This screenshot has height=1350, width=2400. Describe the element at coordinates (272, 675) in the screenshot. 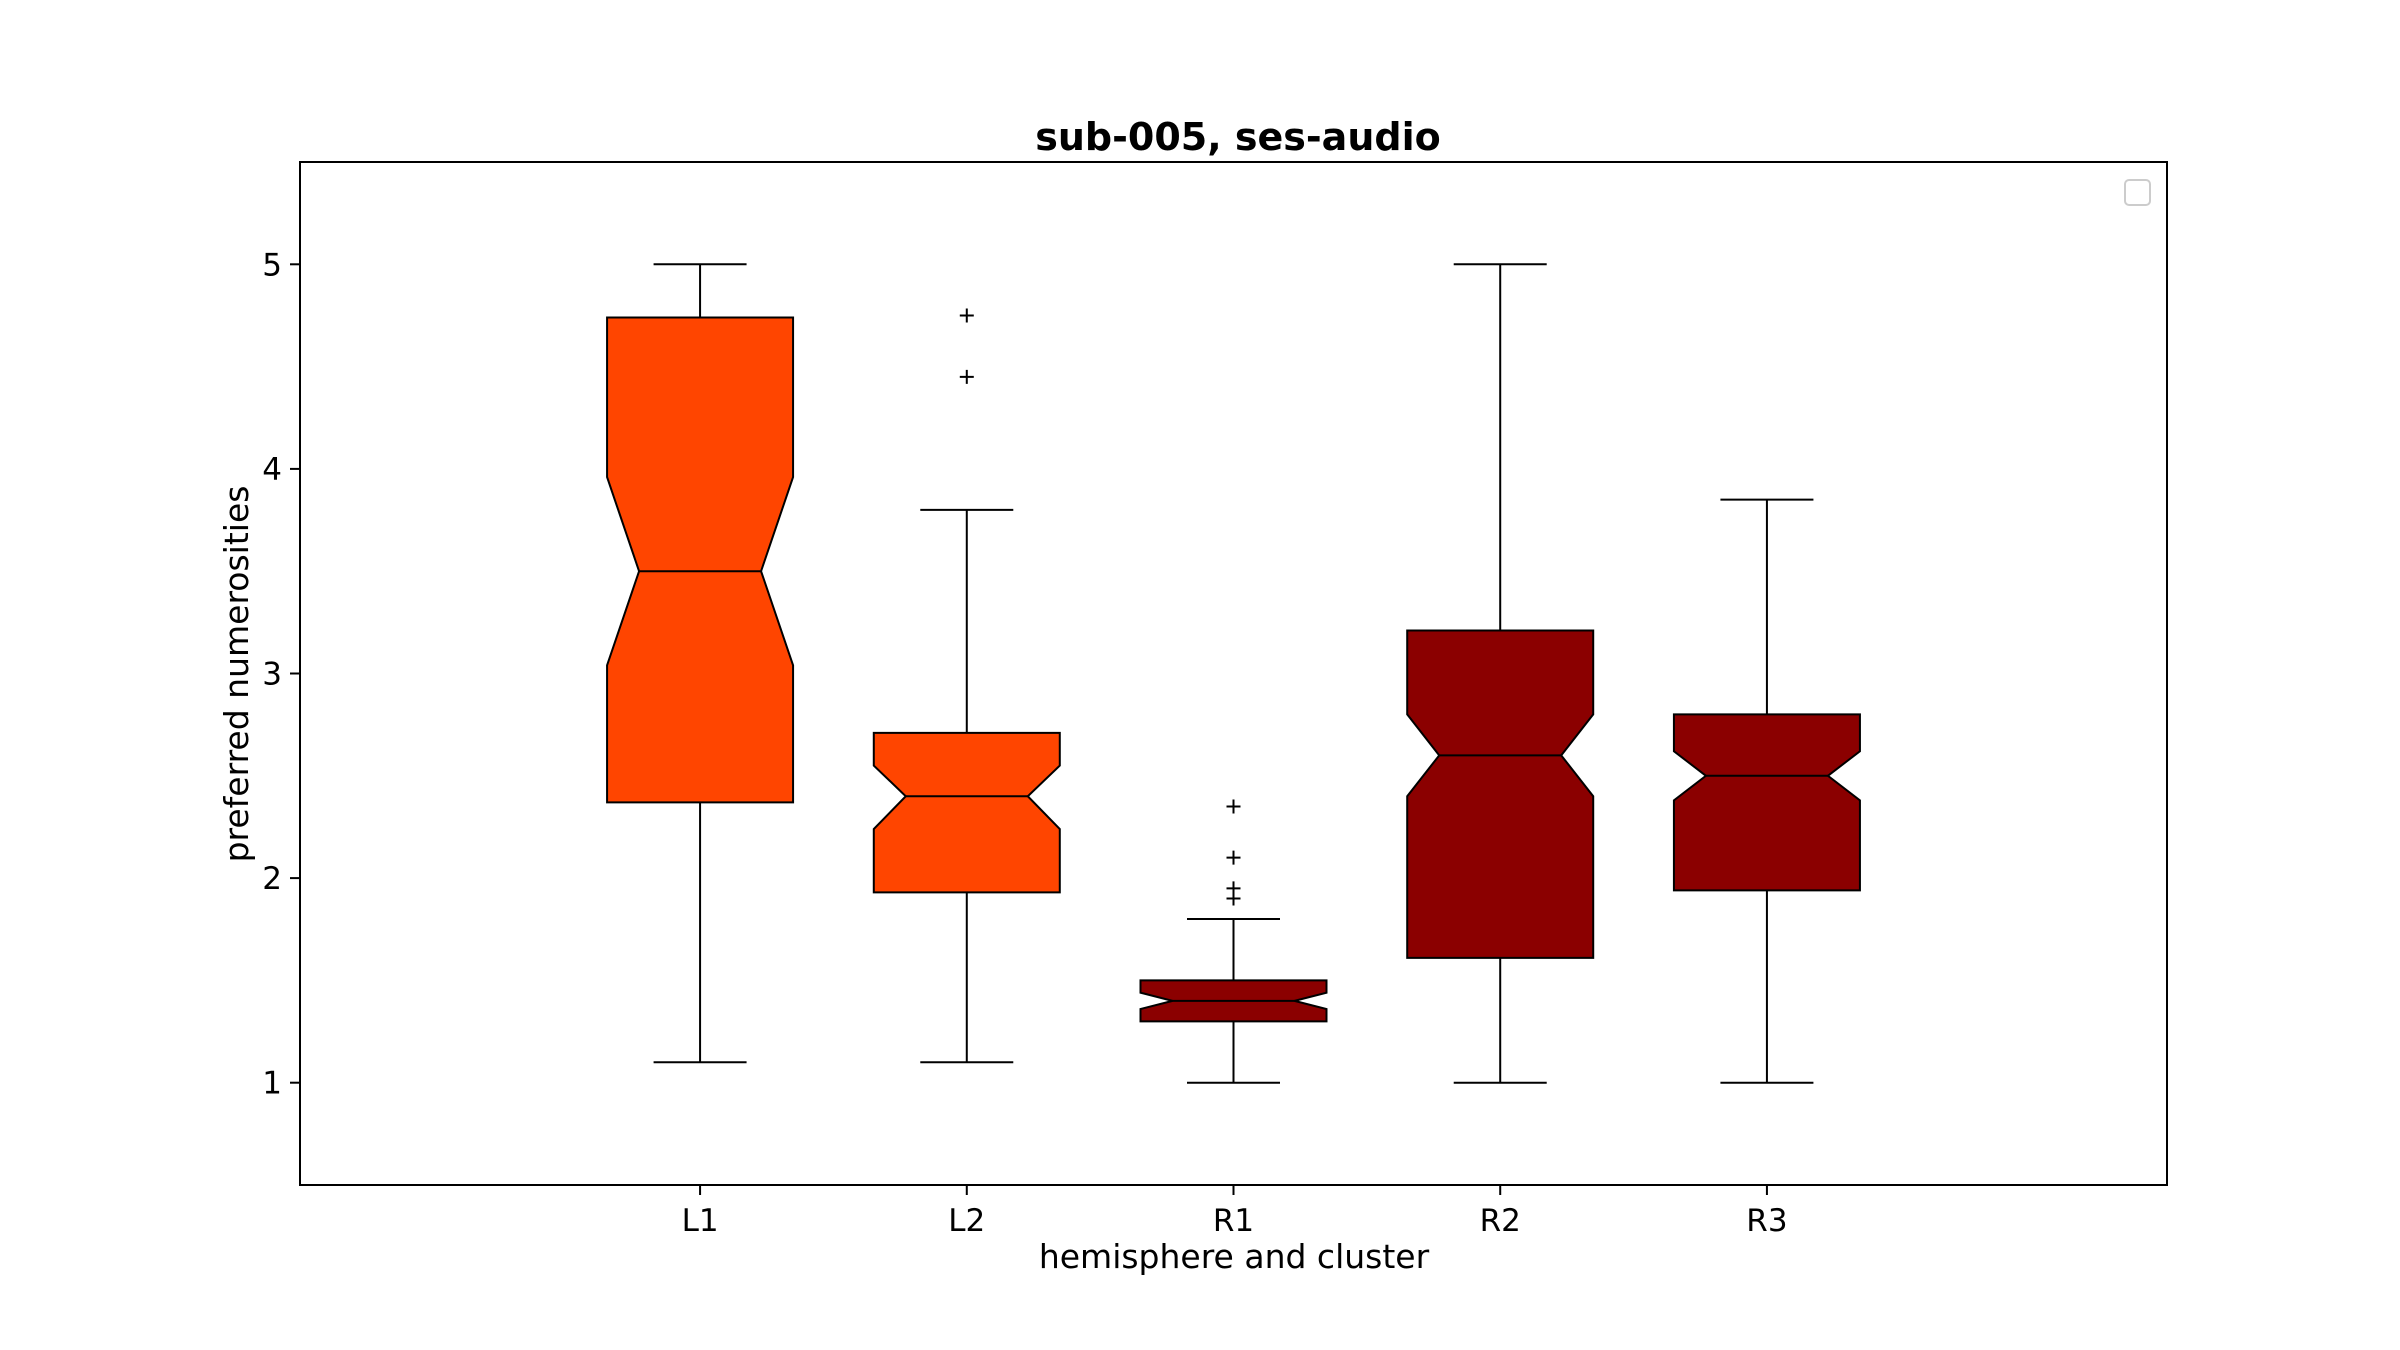

I see `y-tick-label: 3` at that location.